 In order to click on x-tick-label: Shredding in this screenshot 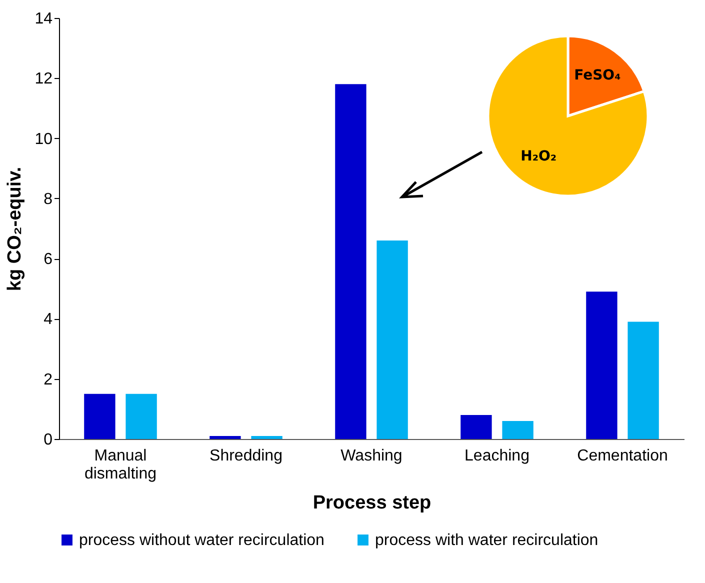, I will do `click(246, 456)`.